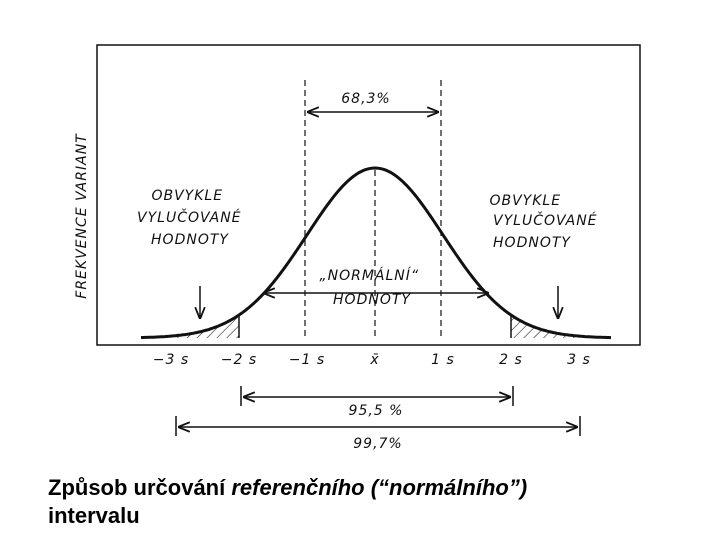  I want to click on x-label: −2 s, so click(239, 360).